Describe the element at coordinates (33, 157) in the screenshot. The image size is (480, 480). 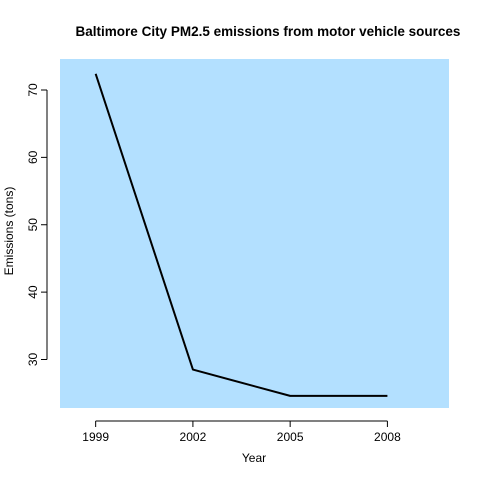
I see `y-tick-label: 60` at that location.